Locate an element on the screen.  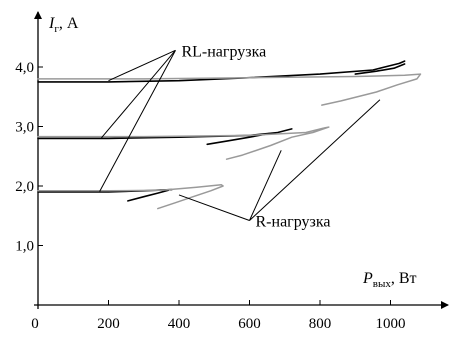
x-tick-label: 400 is located at coordinates (179, 324).